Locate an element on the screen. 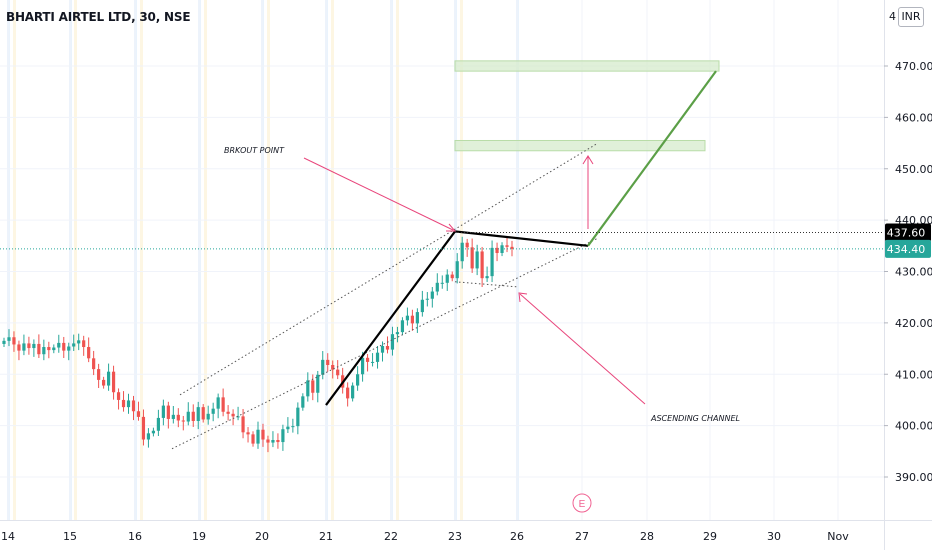 Image resolution: width=932 pixels, height=550 pixels. breakout-annotation: BRKOUT POINT is located at coordinates (254, 150).